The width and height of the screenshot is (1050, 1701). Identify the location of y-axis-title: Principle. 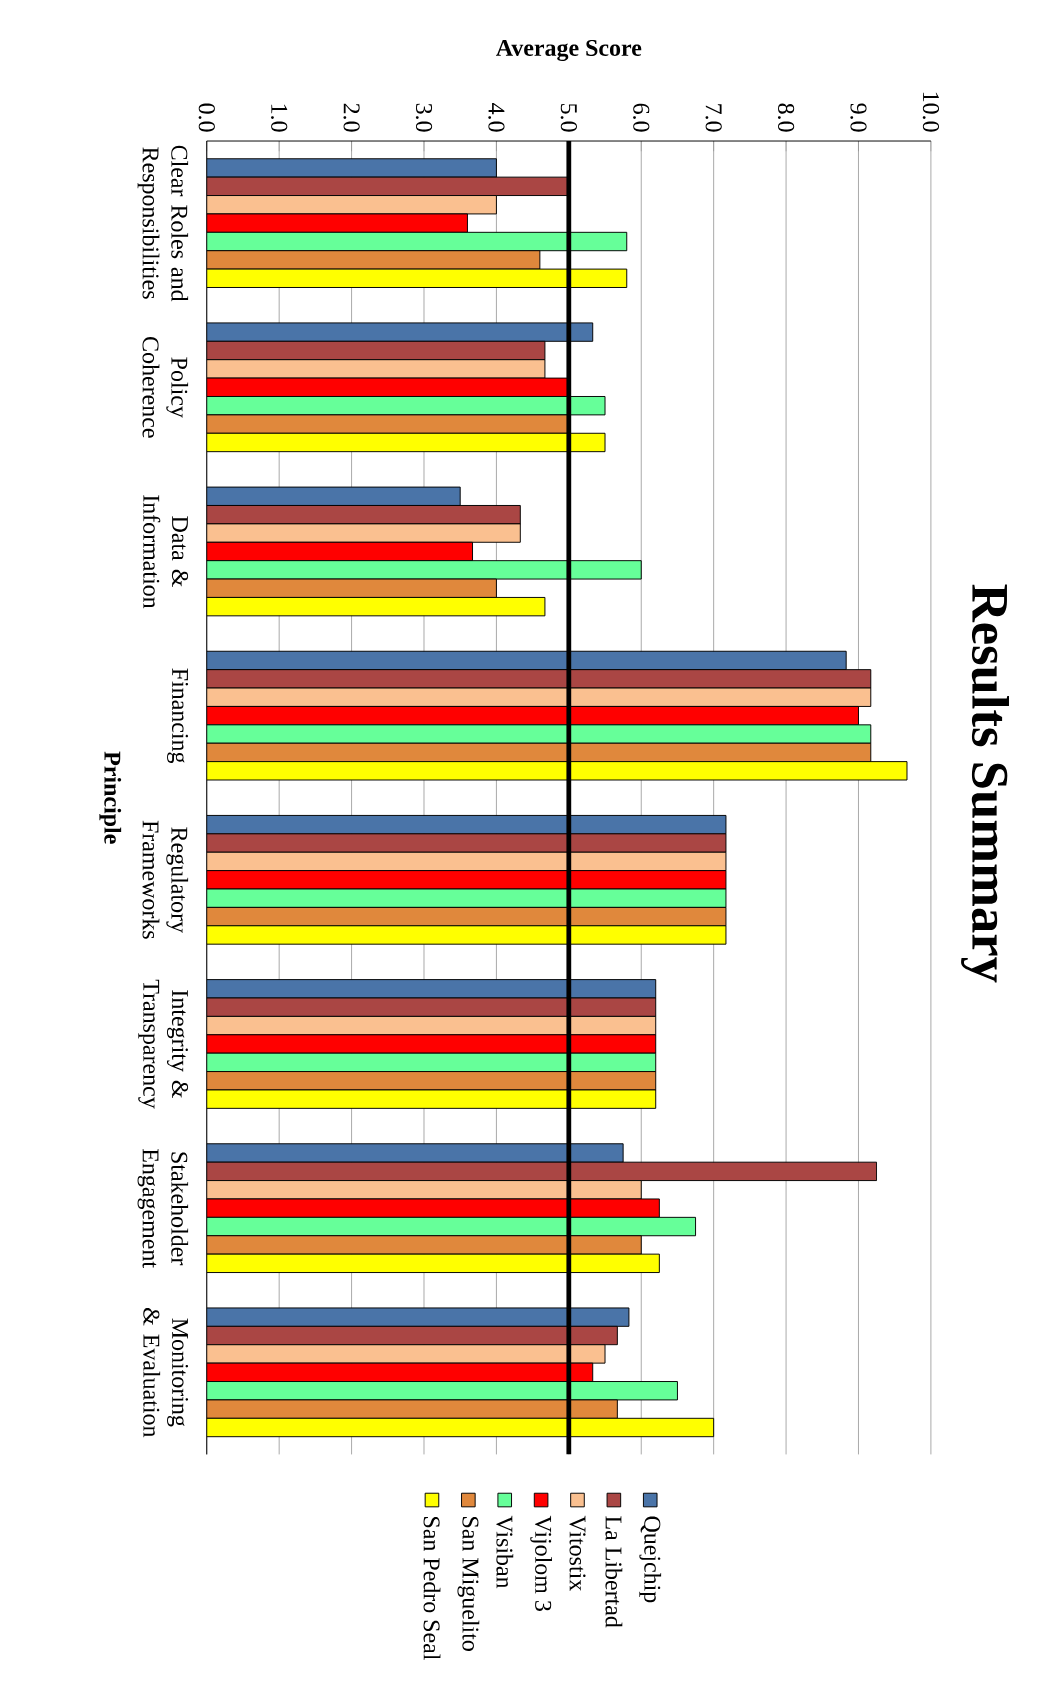
(110, 797).